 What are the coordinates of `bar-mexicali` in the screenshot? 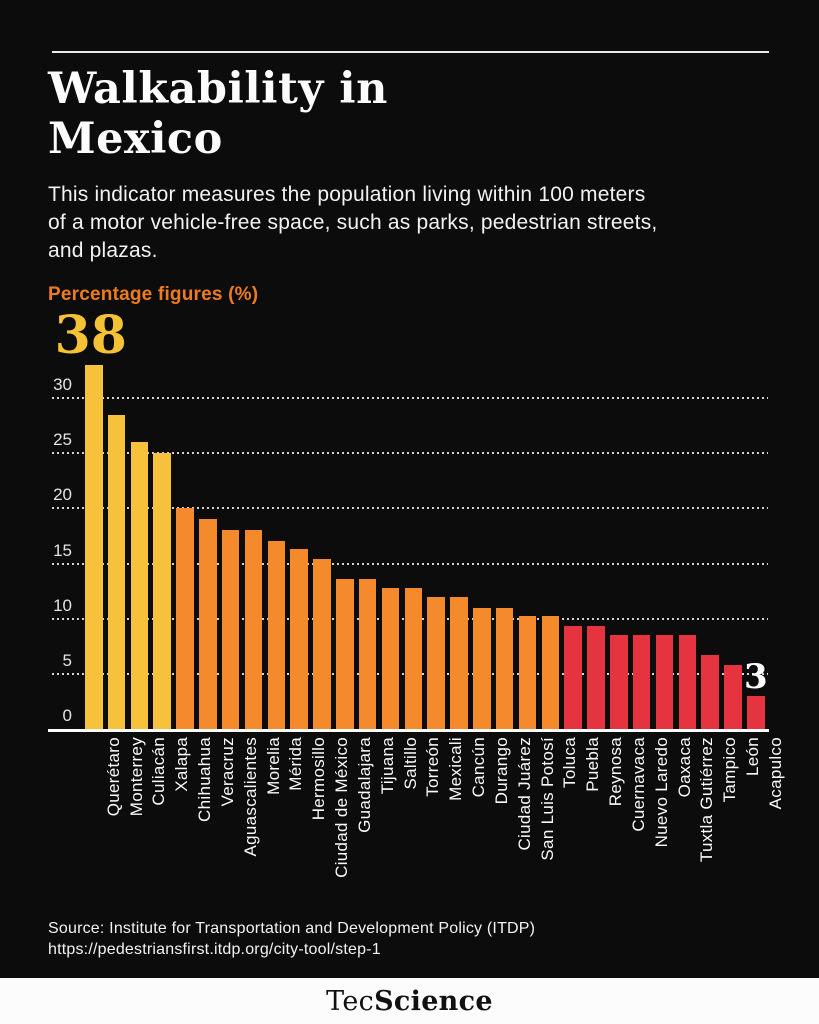 It's located at (436, 662).